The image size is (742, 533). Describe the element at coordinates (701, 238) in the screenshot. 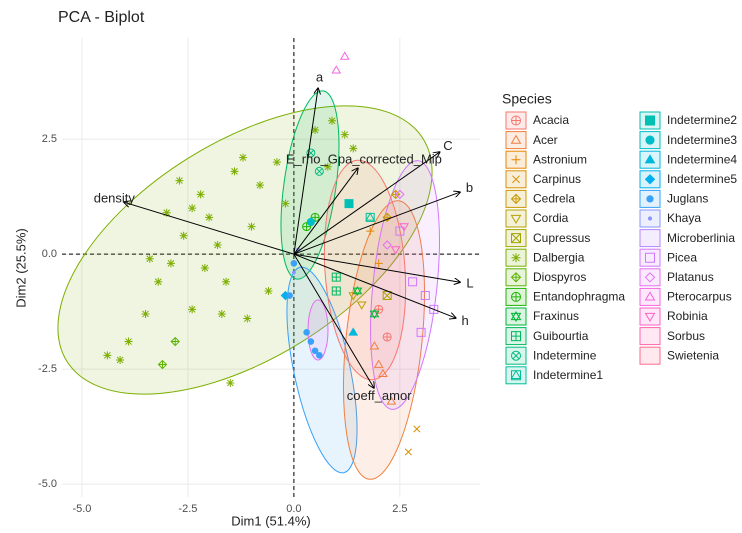

I see `legend-label: Microberlinia` at that location.